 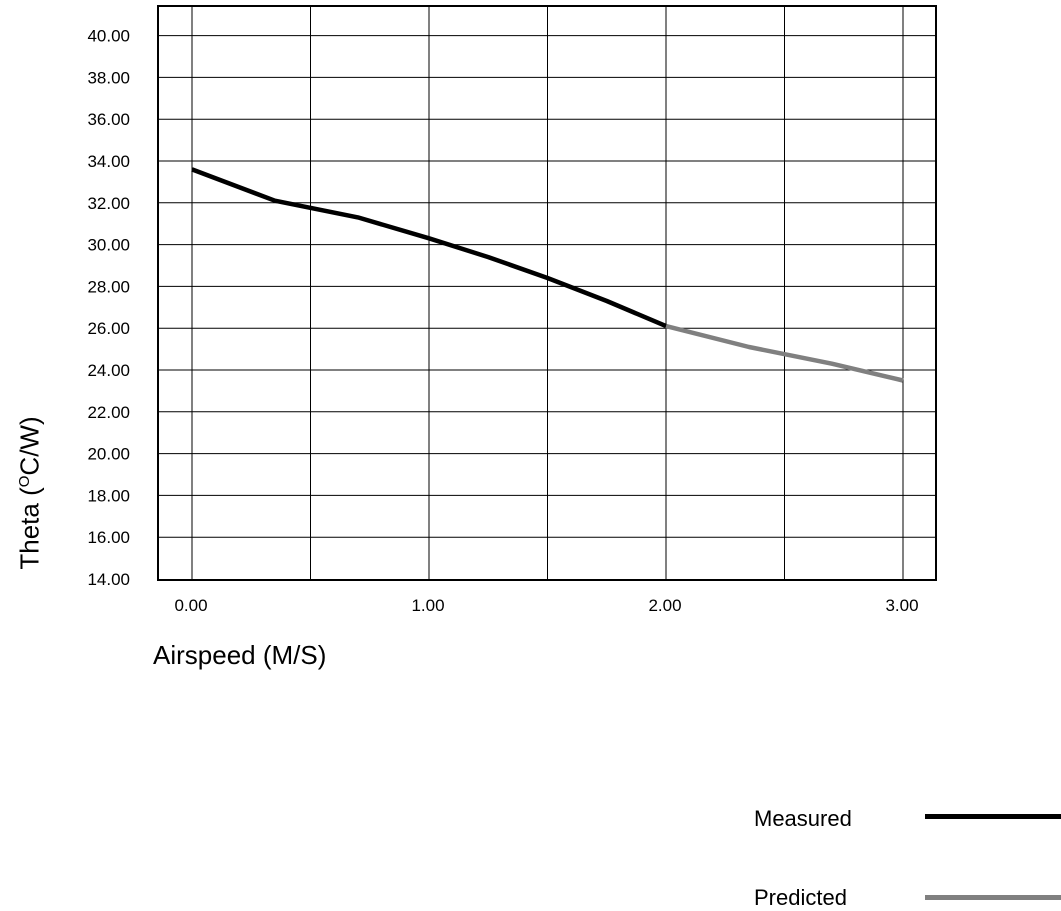 I want to click on x-tick-label: 2.00, so click(x=664, y=605).